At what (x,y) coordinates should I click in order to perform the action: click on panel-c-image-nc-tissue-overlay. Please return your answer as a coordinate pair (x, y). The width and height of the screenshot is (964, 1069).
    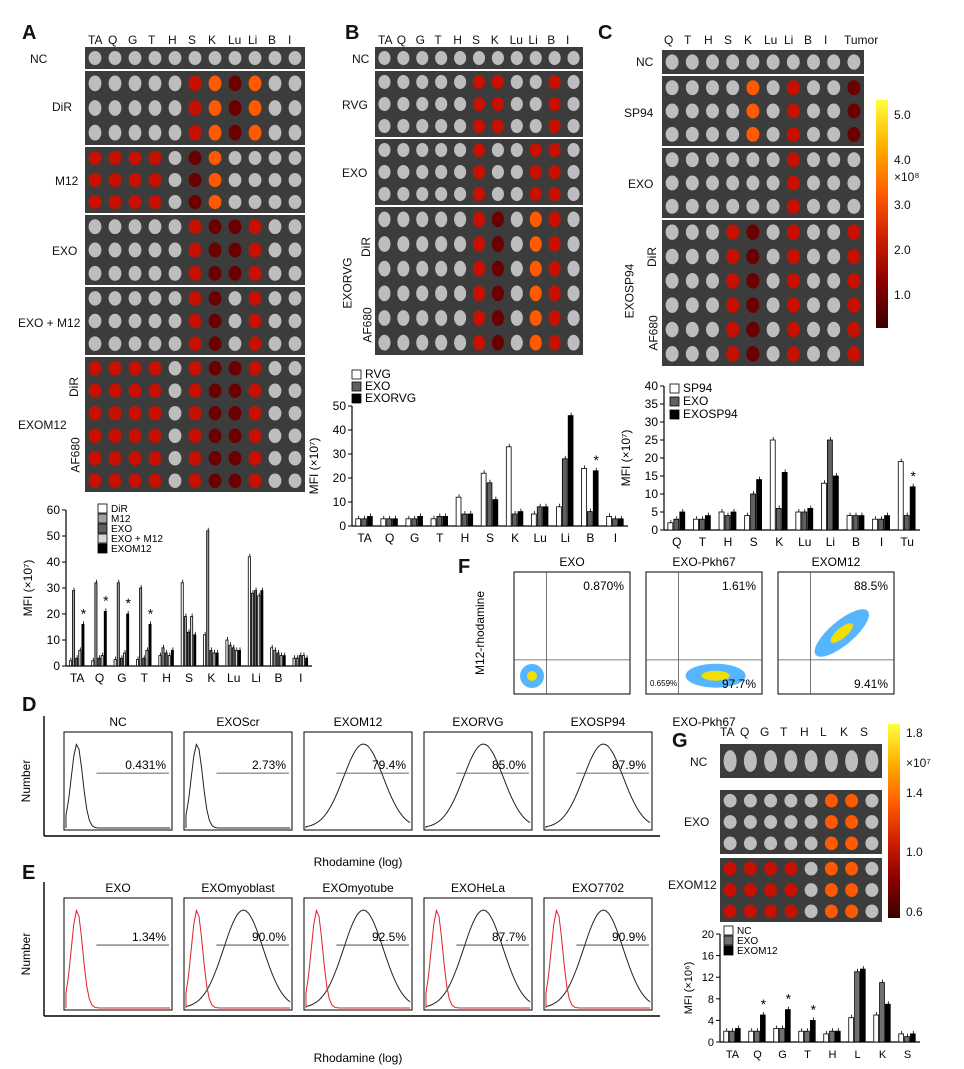
    Looking at the image, I should click on (763, 62).